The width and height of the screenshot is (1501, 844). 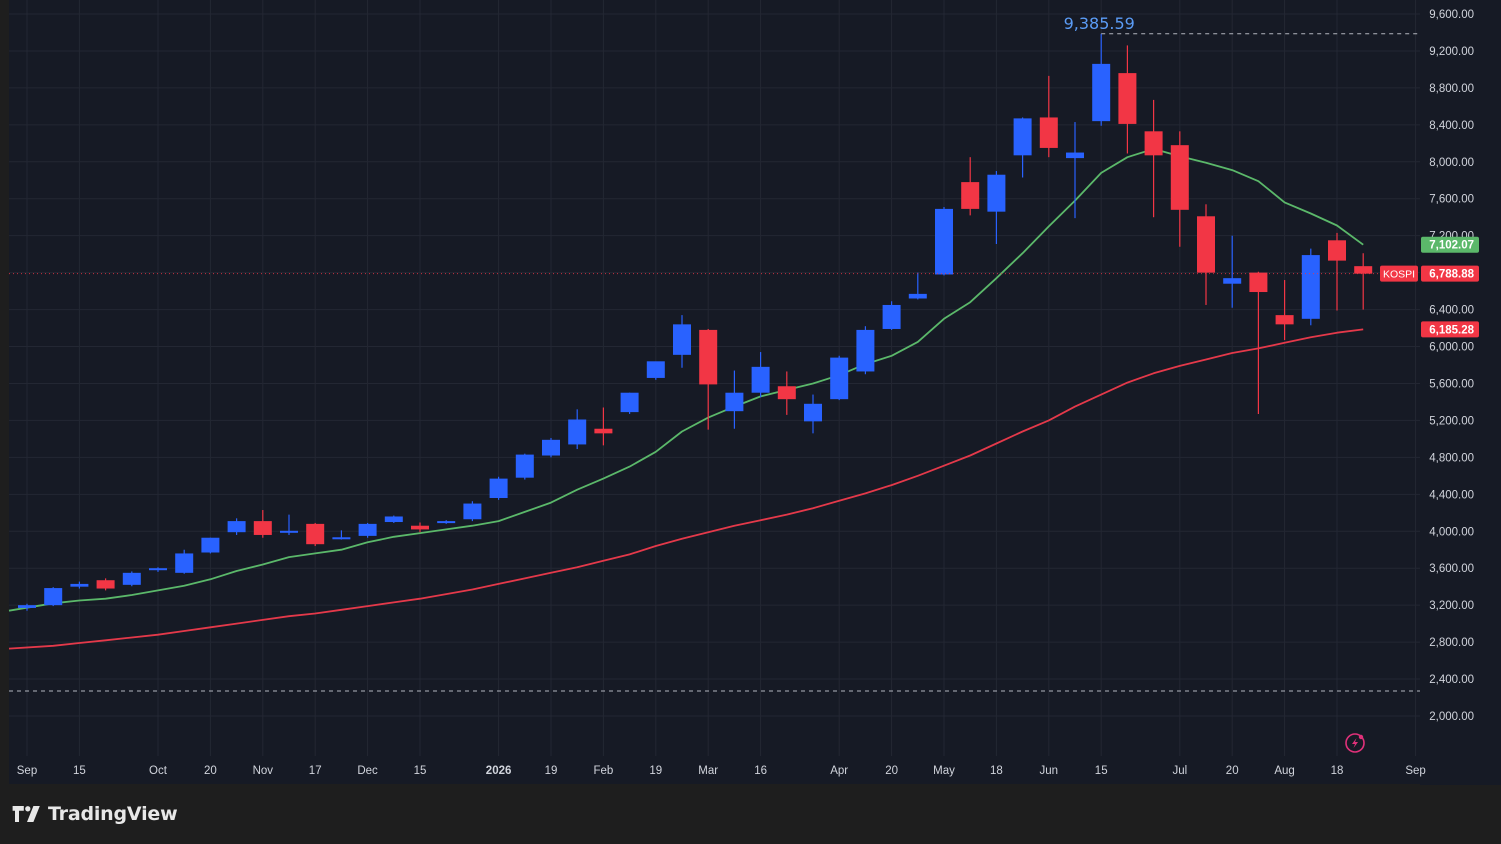 What do you see at coordinates (1451, 532) in the screenshot?
I see `price-tick-label: 4,000.00` at bounding box center [1451, 532].